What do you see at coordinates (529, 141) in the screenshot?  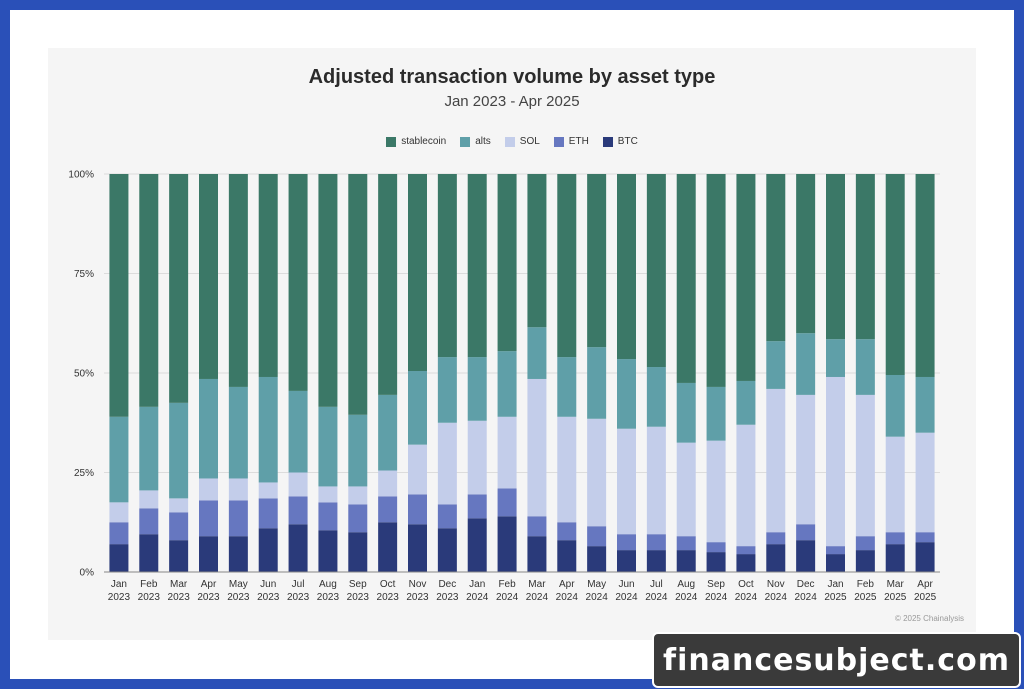 I see `legend-label-sol: SOL` at bounding box center [529, 141].